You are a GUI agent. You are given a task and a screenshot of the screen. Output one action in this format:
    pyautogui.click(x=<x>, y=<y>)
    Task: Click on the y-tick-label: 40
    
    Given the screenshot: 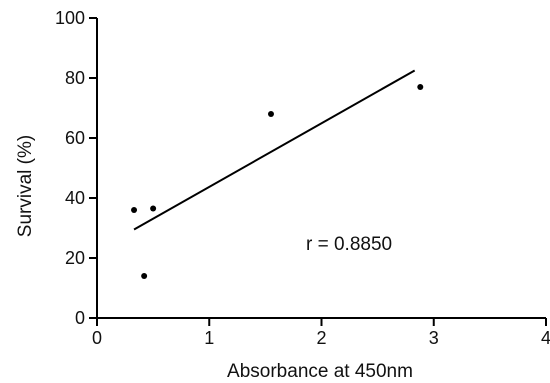 What is the action you would take?
    pyautogui.click(x=75, y=198)
    